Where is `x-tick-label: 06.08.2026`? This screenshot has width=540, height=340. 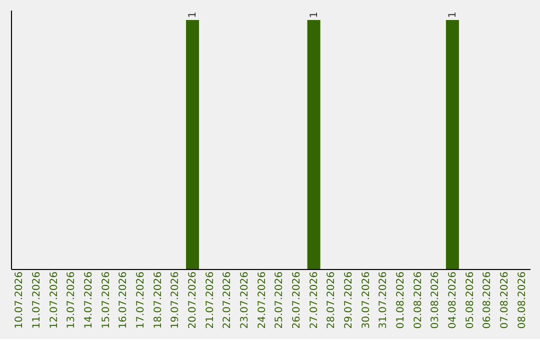 x-tick-label: 06.08.2026 is located at coordinates (488, 300).